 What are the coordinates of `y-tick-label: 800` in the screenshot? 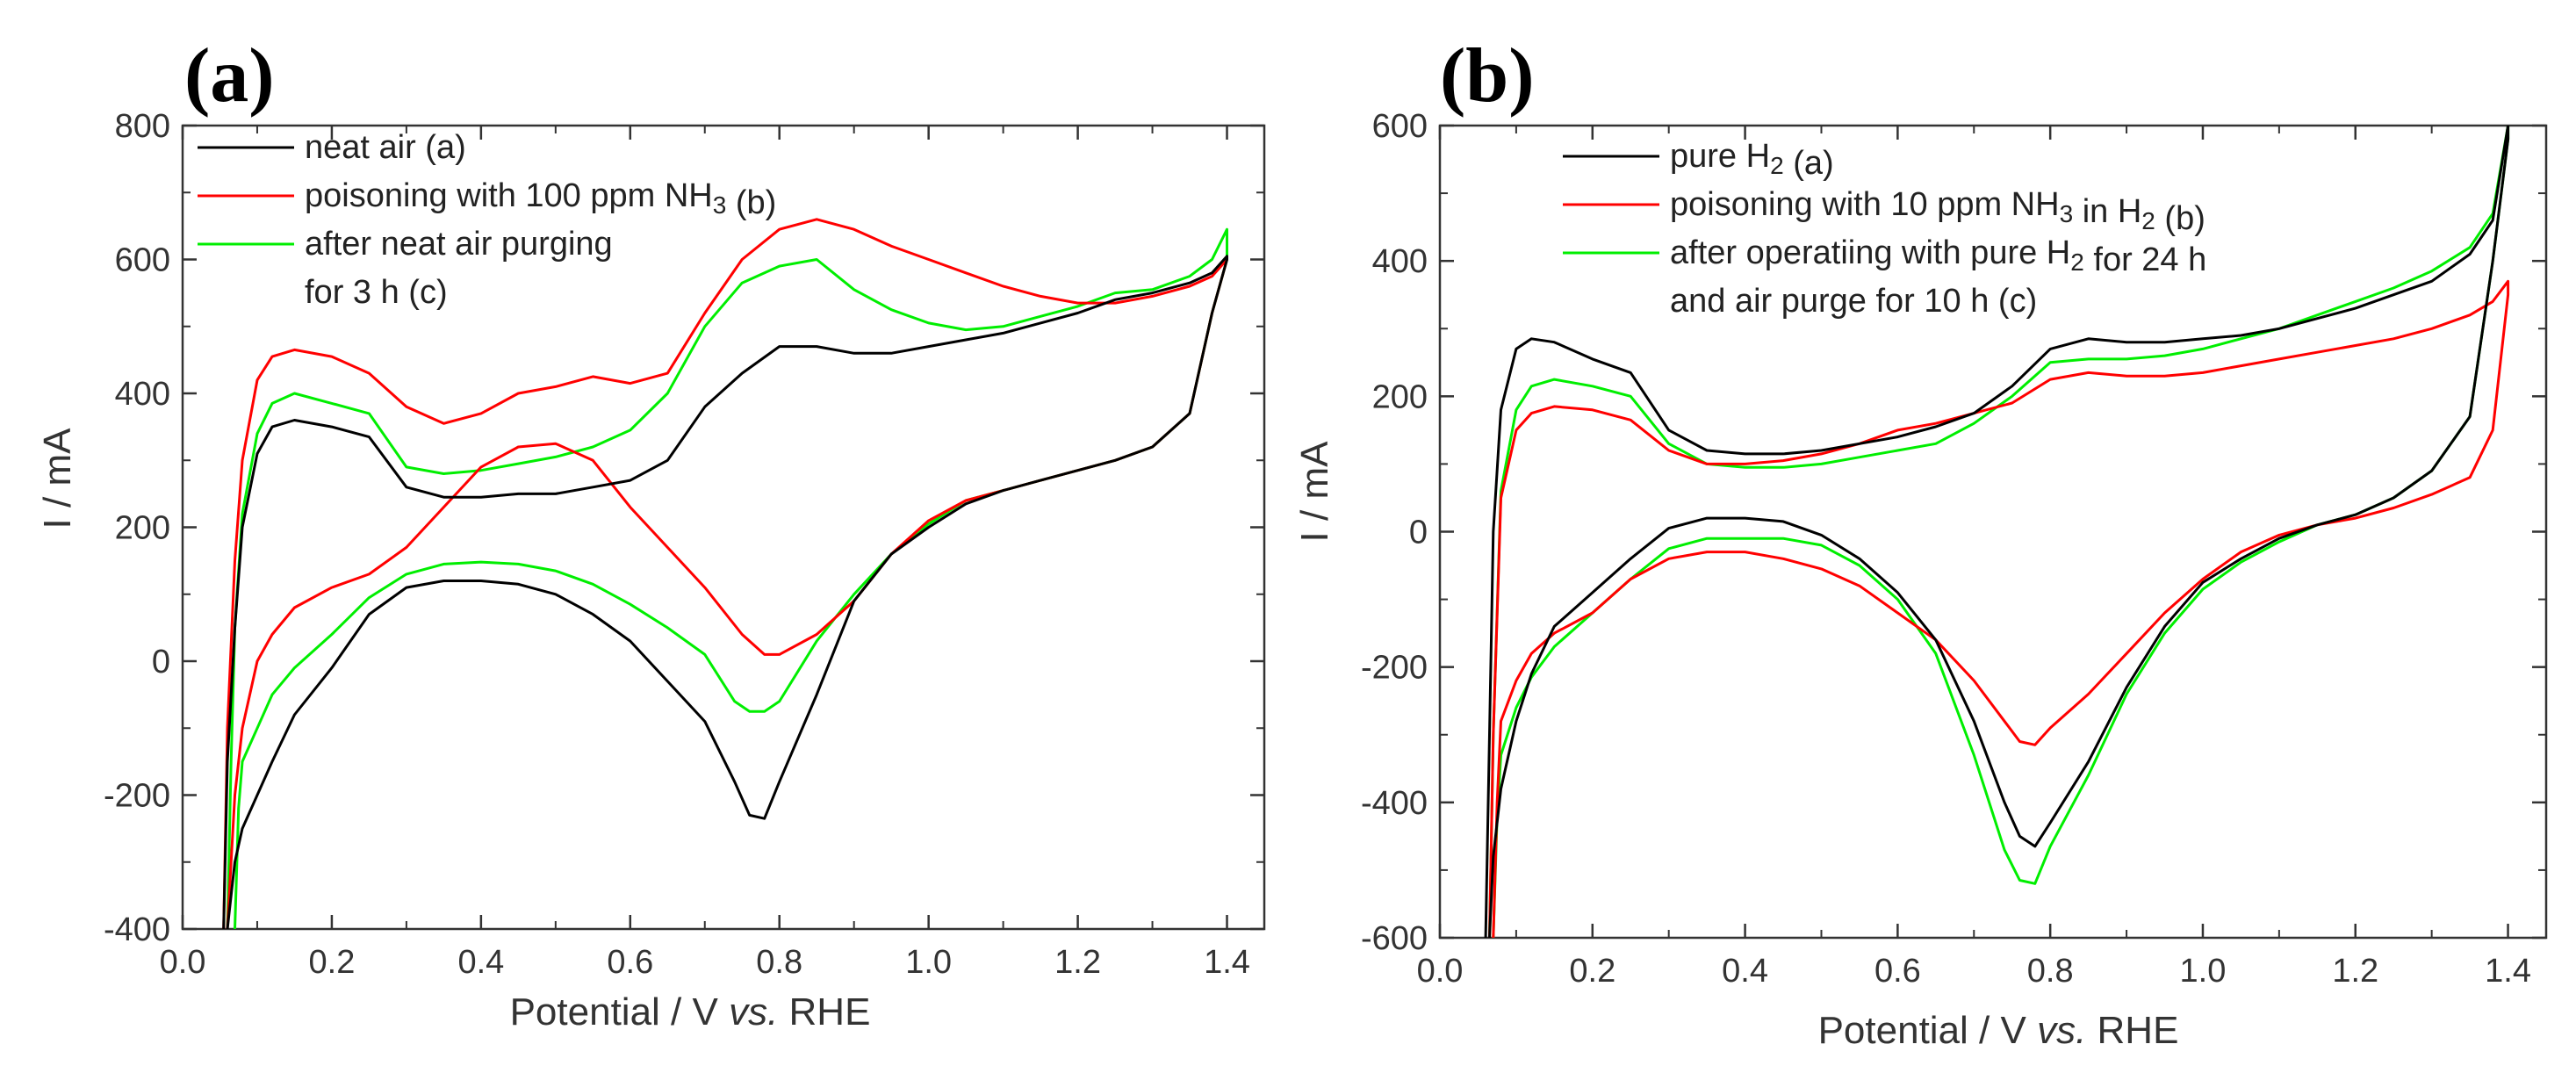 It's located at (142, 126).